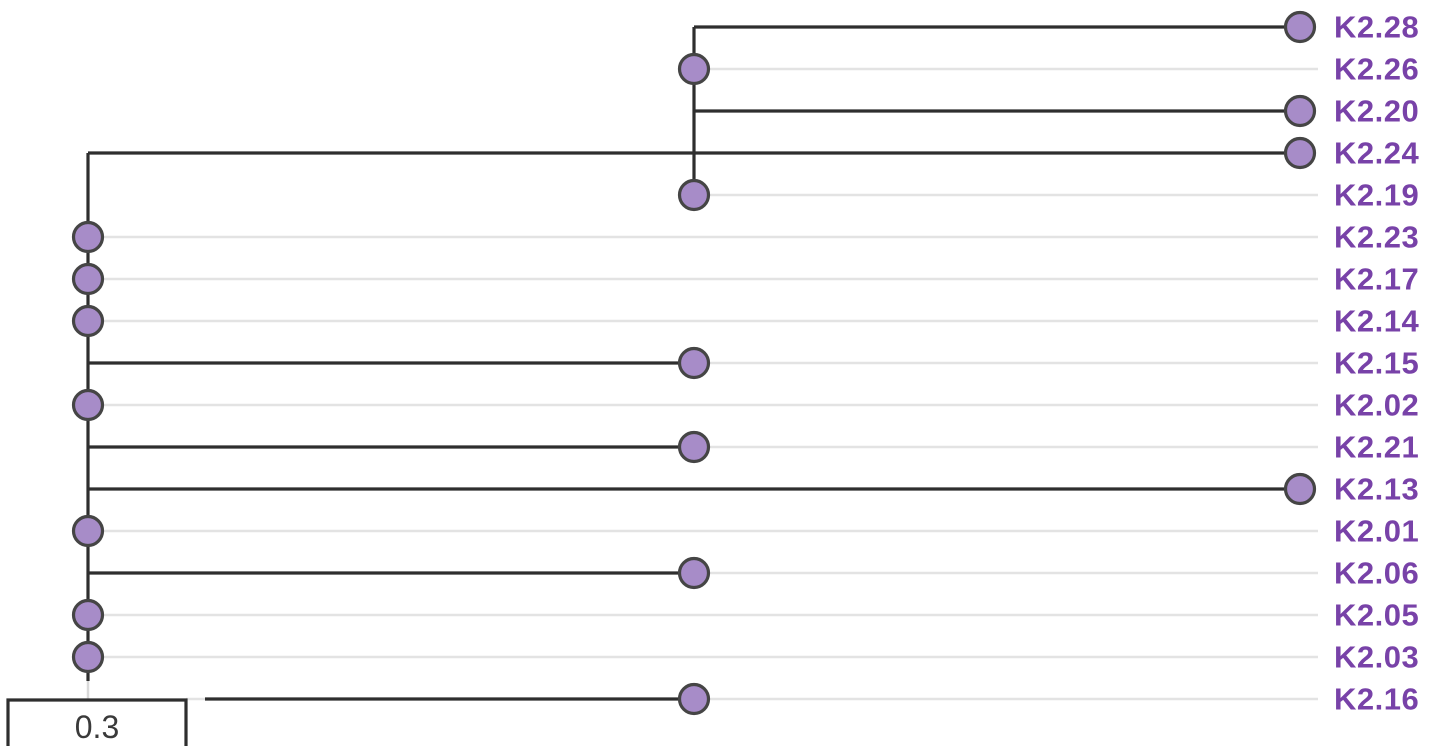 The height and width of the screenshot is (747, 1429). Describe the element at coordinates (97, 727) in the screenshot. I see `scale-bar-label: 0.3` at that location.